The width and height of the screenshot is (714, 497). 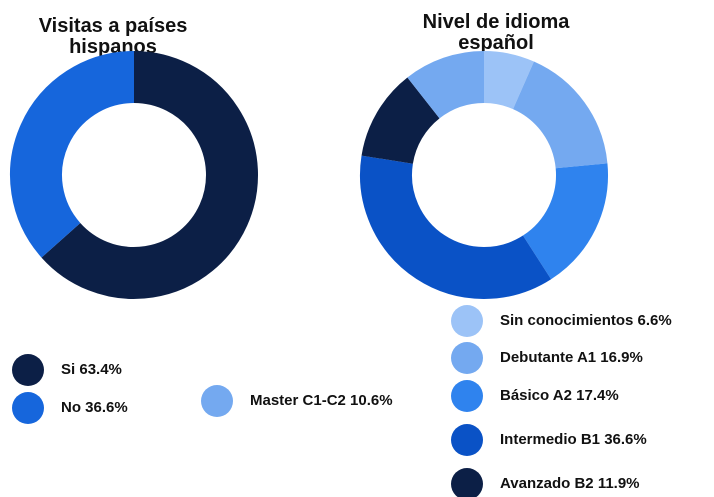 I want to click on legend-value: 10.6%, so click(x=371, y=400).